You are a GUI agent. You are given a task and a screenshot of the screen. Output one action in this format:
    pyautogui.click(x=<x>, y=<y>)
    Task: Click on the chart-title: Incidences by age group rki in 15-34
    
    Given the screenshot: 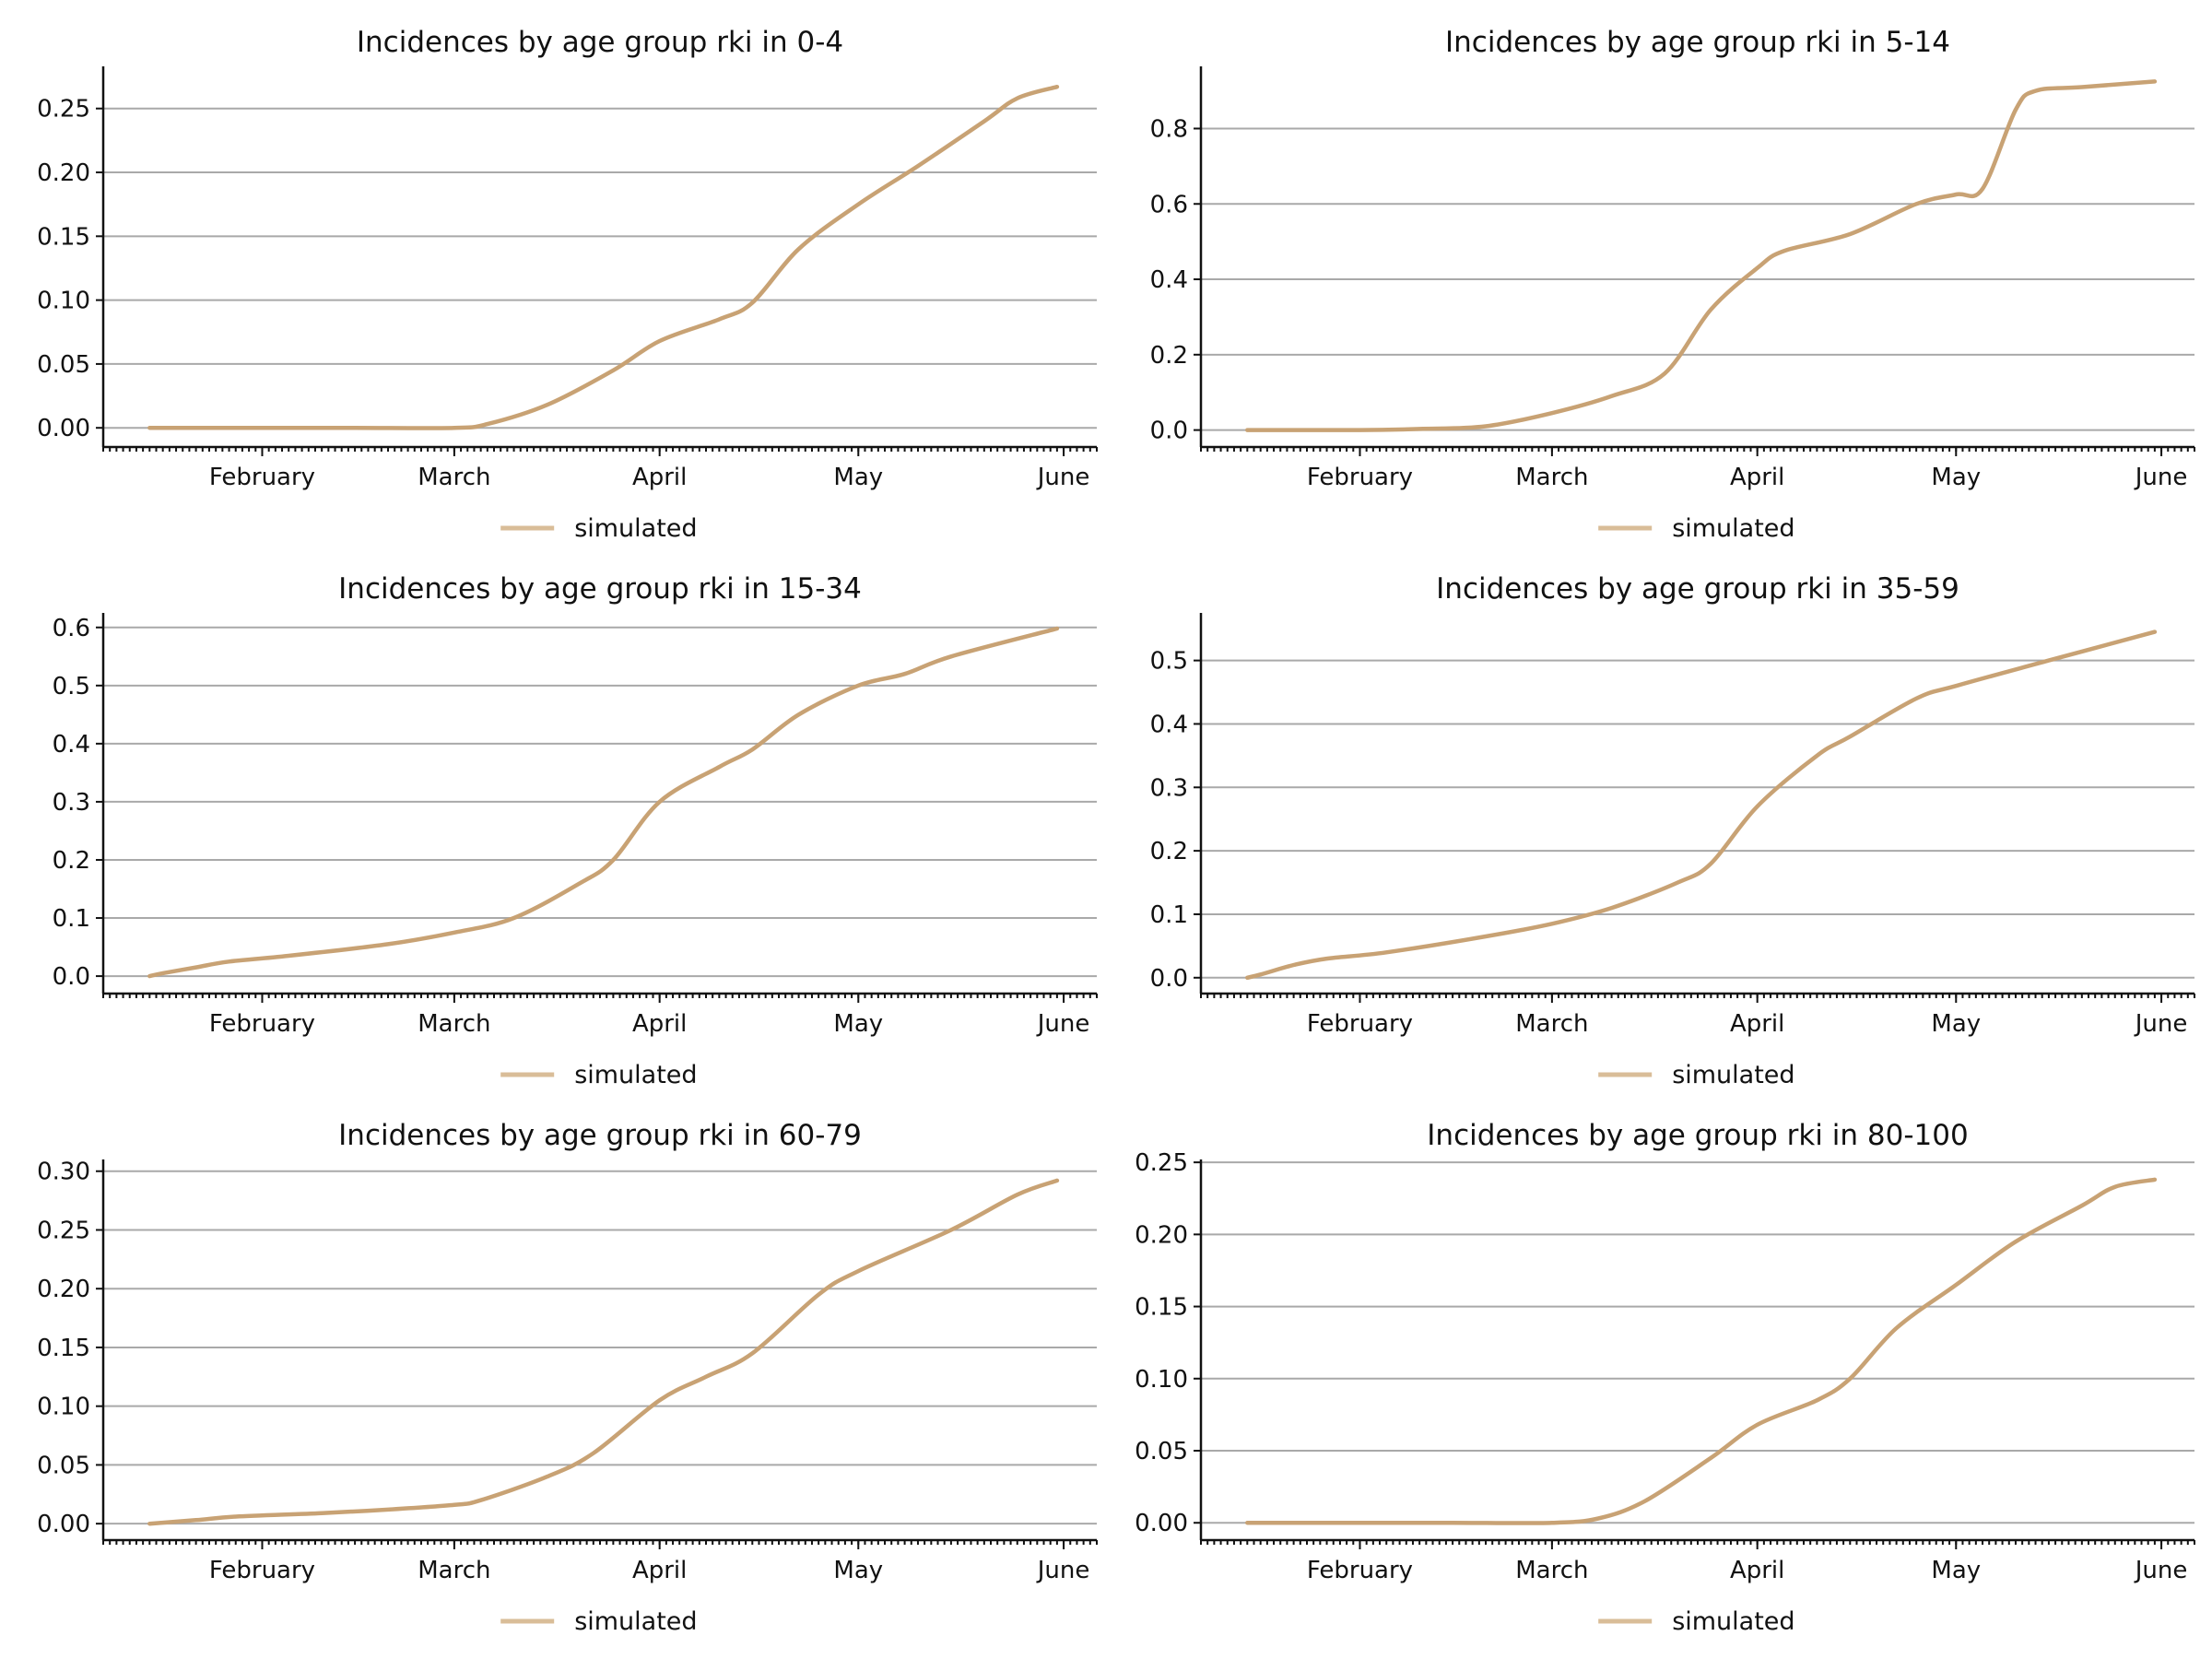 What is the action you would take?
    pyautogui.click(x=600, y=589)
    